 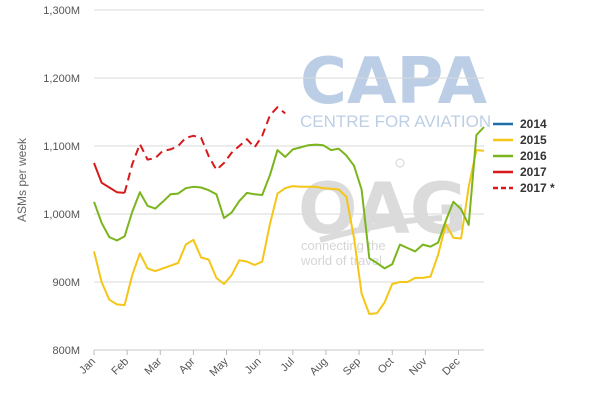 What do you see at coordinates (533, 156) in the screenshot?
I see `legend-label: 2016` at bounding box center [533, 156].